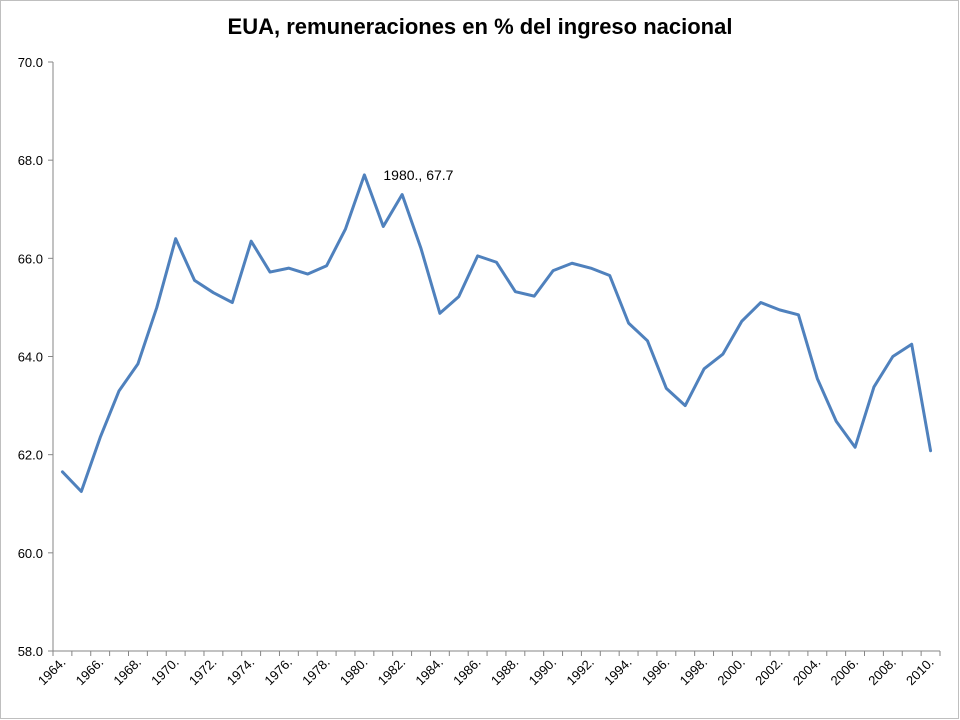 The width and height of the screenshot is (960, 720). Describe the element at coordinates (920, 672) in the screenshot. I see `x-tick-label: 2010.` at that location.